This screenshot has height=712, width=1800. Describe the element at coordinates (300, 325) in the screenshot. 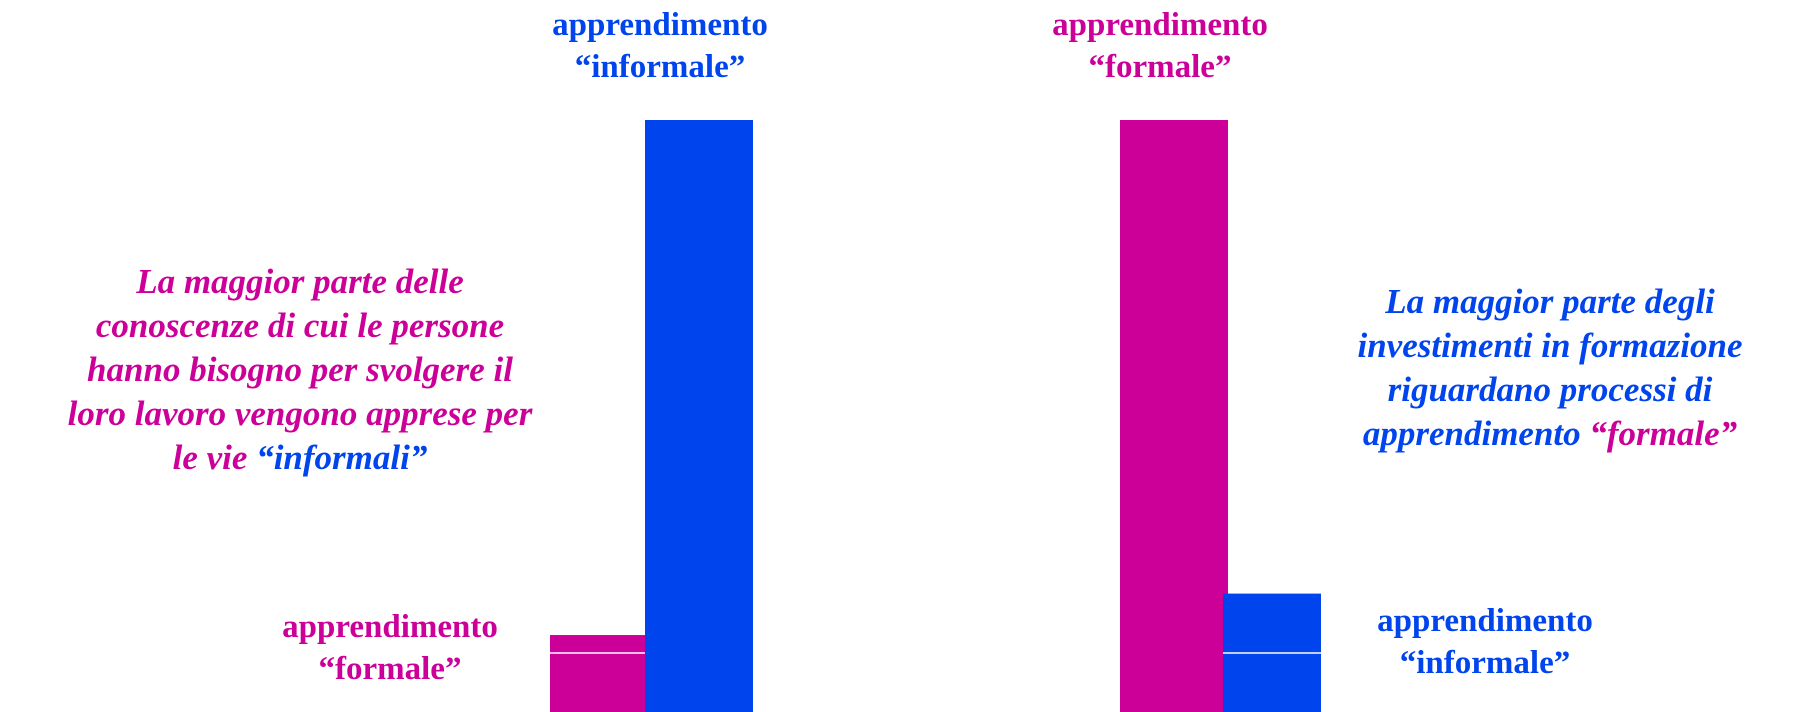

I see `left-note-line2: conoscenze di cui le persone` at that location.